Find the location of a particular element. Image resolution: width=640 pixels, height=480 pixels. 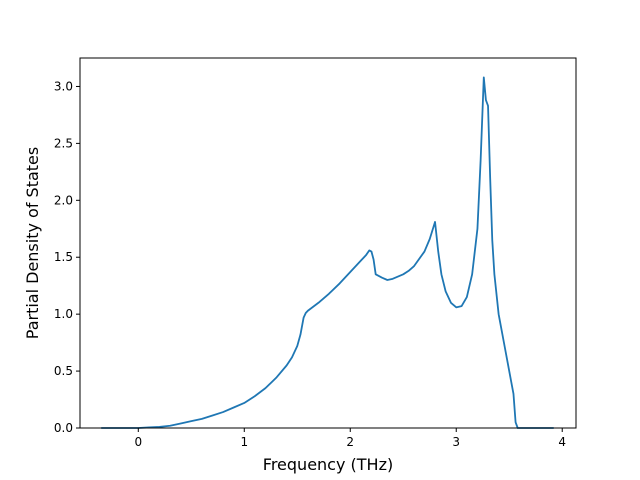

x-tick-label: 1 is located at coordinates (244, 442).